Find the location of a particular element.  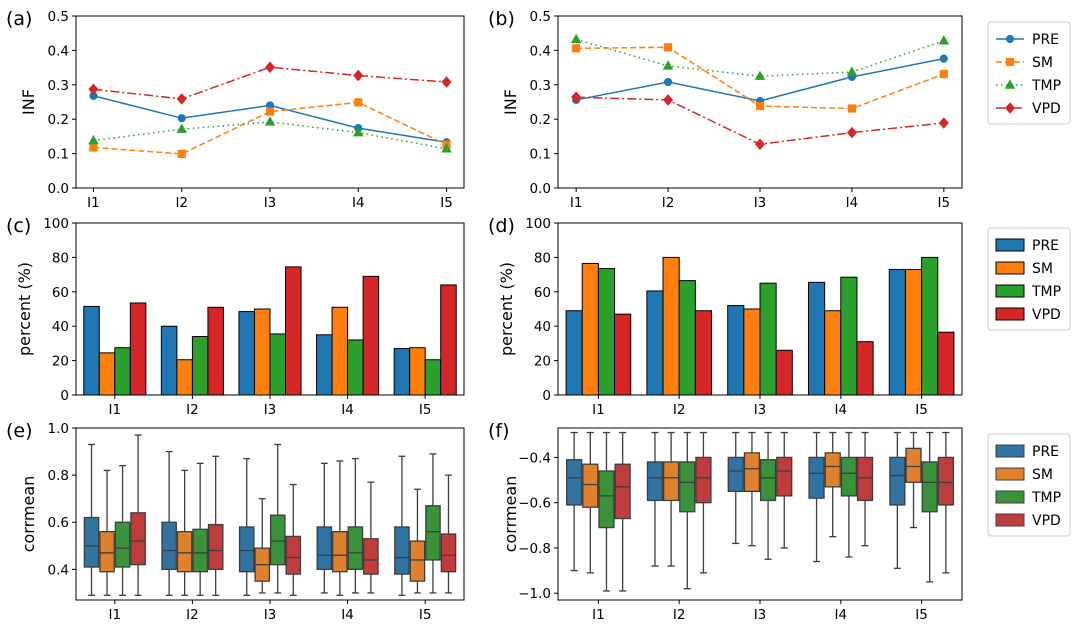

legend-swatch-pre is located at coordinates (1010, 451).